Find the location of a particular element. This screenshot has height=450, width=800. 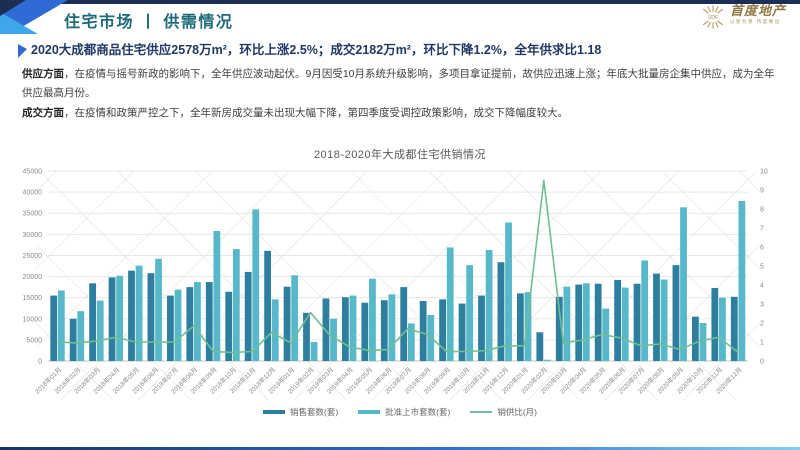

logo-name: 首度地产 is located at coordinates (757, 10).